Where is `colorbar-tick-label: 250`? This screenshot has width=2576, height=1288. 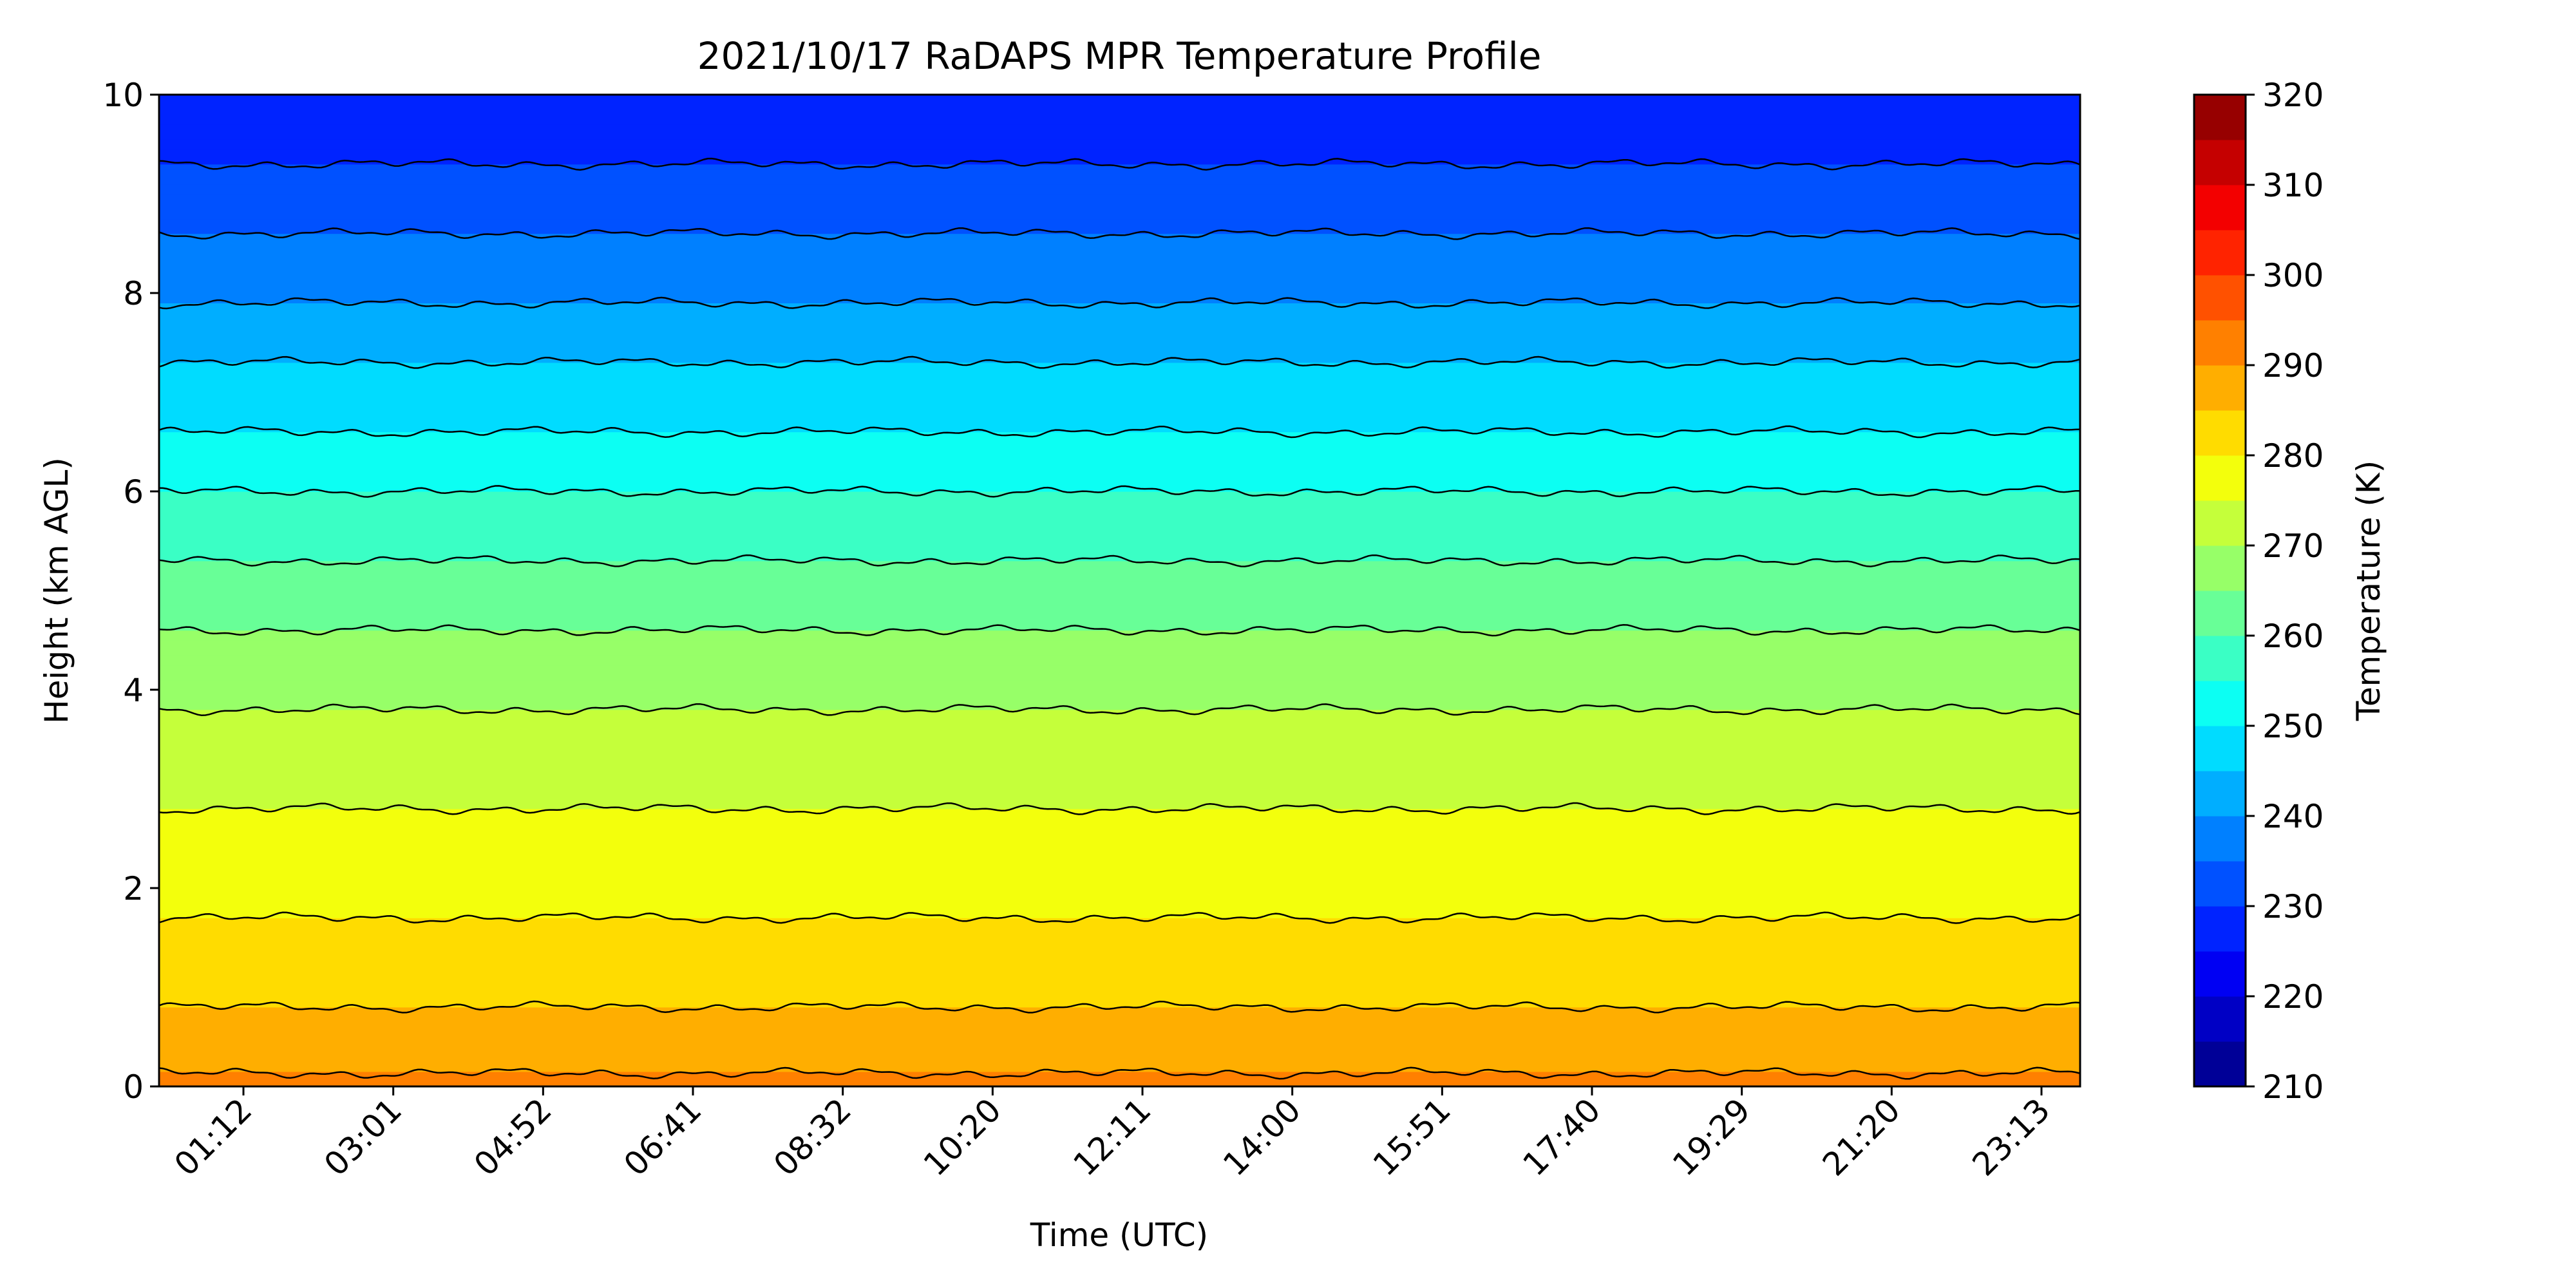
colorbar-tick-label: 250 is located at coordinates (2293, 726).